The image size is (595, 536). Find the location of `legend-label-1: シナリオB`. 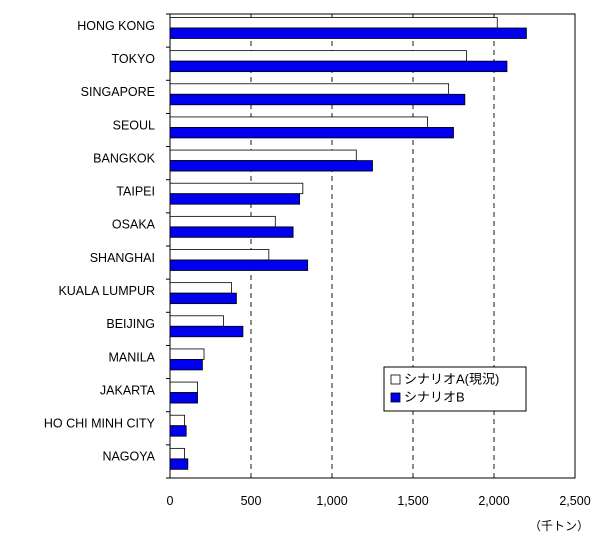

legend-label-1: シナリオB is located at coordinates (434, 397).